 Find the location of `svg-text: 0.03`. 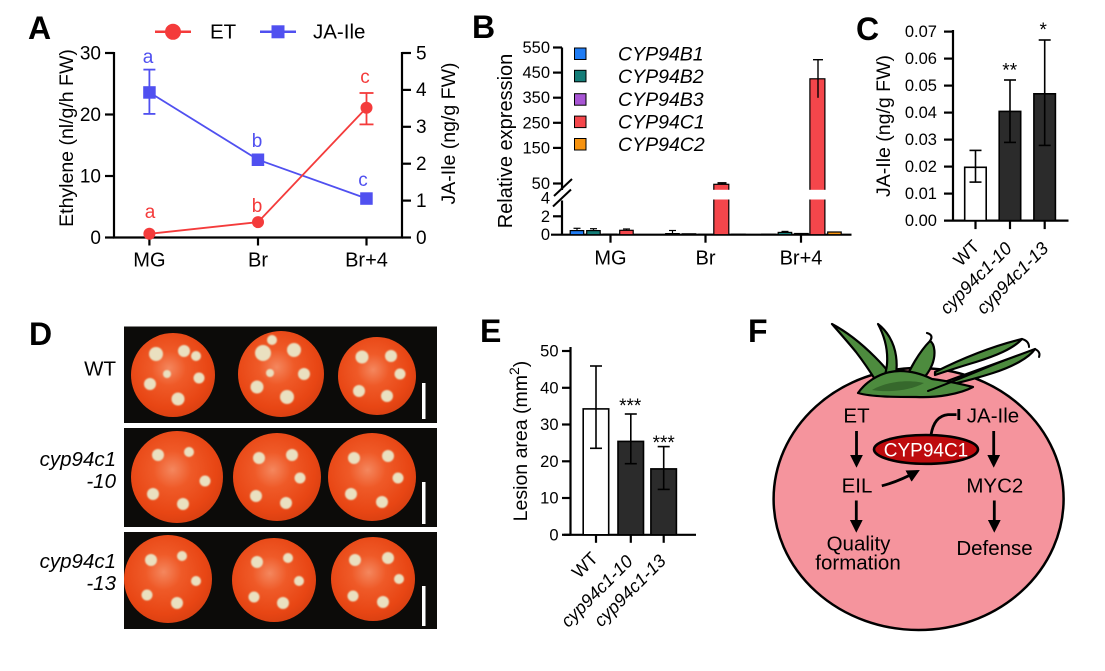

svg-text: 0.03 is located at coordinates (921, 140).